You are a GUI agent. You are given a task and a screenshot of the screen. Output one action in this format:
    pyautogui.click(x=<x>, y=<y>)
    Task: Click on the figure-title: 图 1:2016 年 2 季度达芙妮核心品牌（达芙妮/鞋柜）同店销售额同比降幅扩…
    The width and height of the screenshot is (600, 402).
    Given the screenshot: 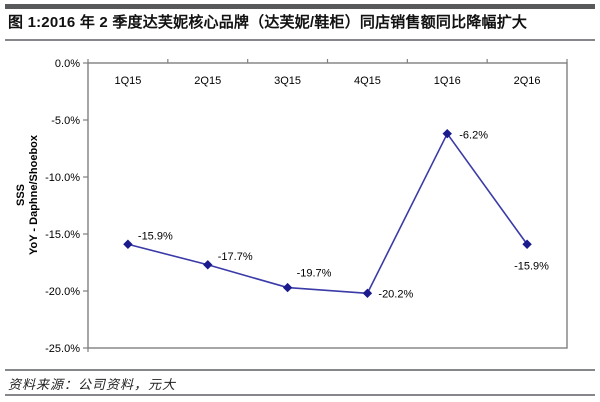 What is the action you would take?
    pyautogui.click(x=268, y=22)
    